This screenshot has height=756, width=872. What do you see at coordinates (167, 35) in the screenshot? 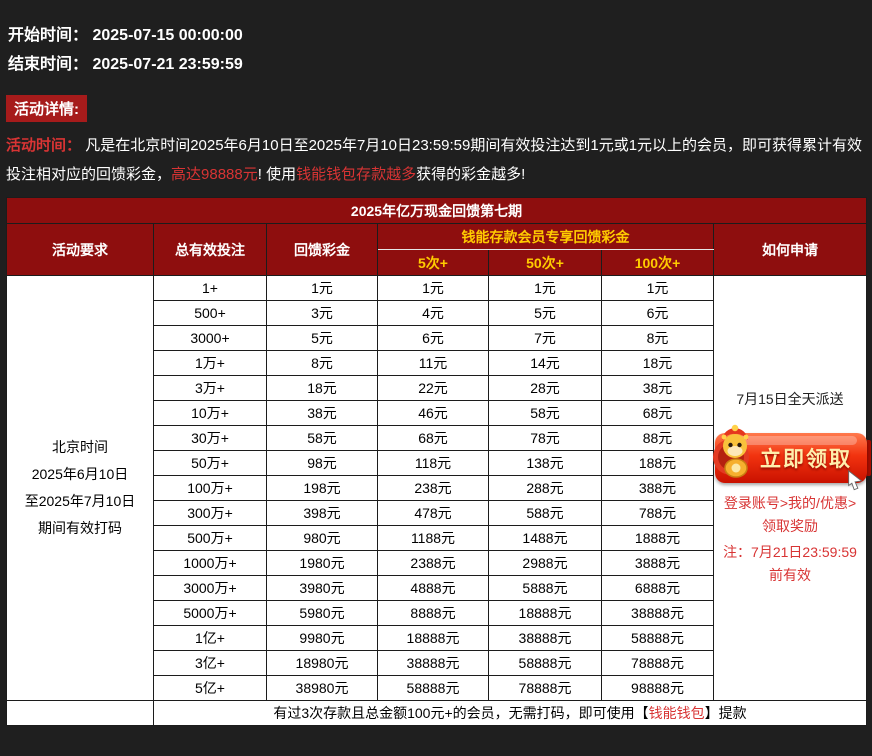
I see `start-time-value: 2025-07-15 00:00:00` at bounding box center [167, 35].